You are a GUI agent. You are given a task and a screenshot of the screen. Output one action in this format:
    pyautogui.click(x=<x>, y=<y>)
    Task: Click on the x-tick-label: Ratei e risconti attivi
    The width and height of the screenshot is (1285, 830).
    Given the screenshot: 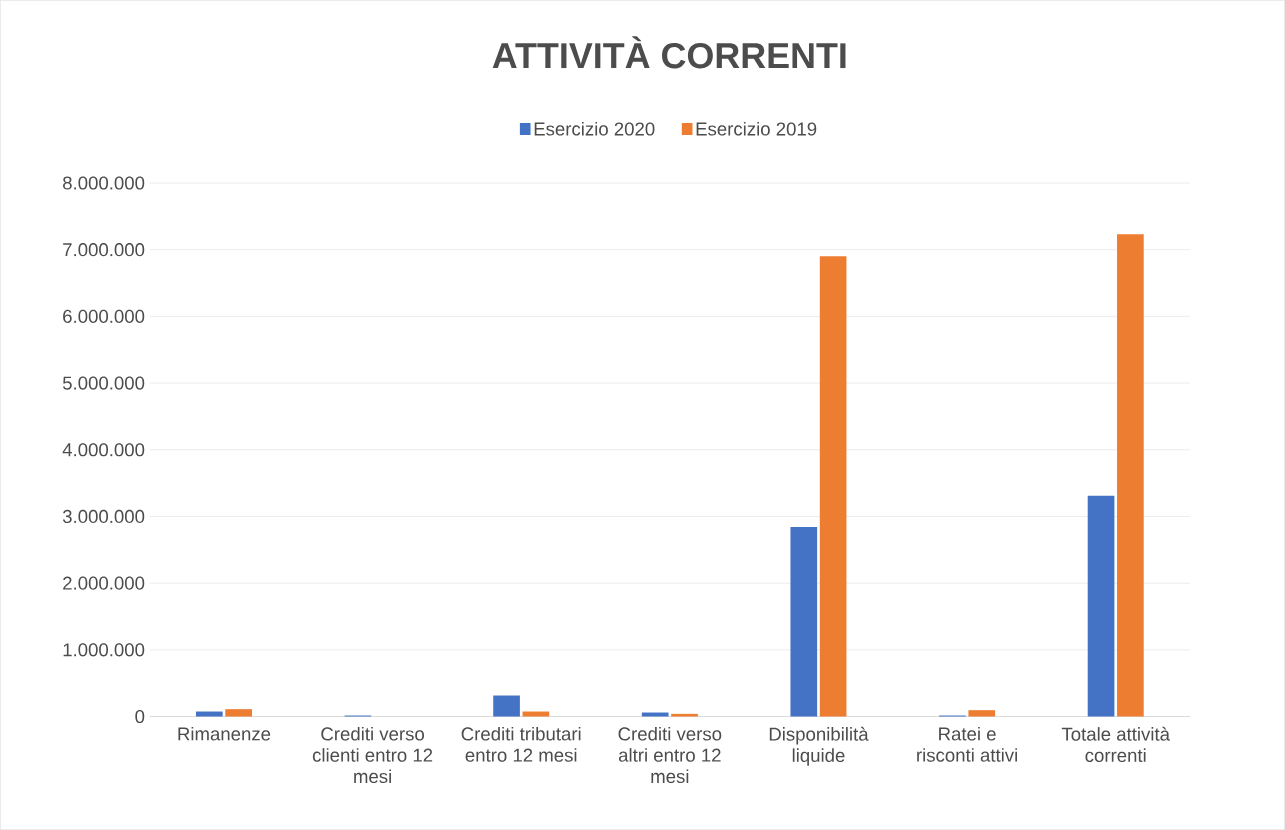 What is the action you would take?
    pyautogui.click(x=967, y=744)
    